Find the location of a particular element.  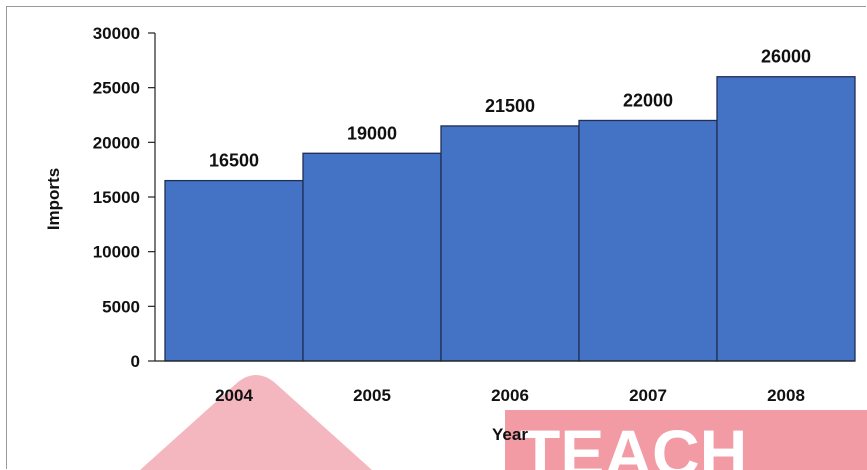

y-tick-label-25000: 25000 is located at coordinates (116, 88).